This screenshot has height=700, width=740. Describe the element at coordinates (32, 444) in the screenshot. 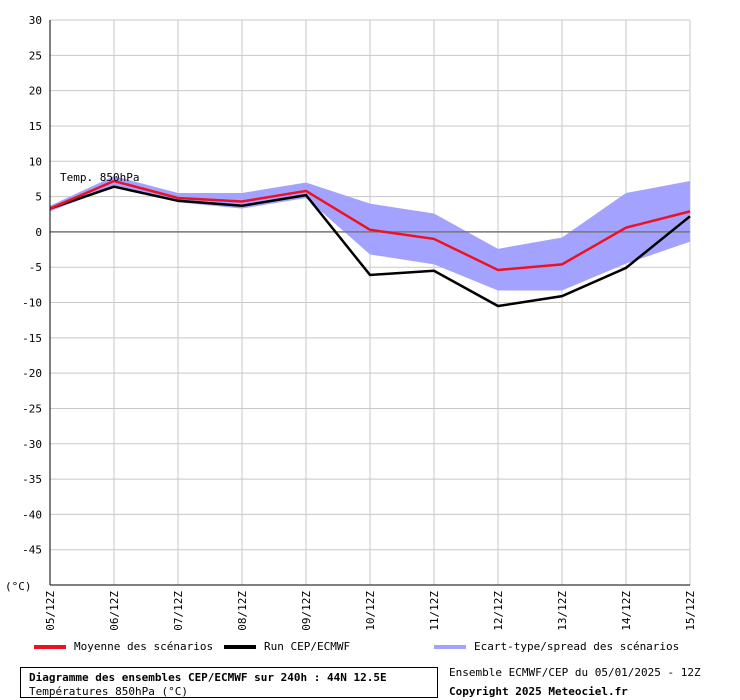

I see `y-tick-label-12: -30` at that location.